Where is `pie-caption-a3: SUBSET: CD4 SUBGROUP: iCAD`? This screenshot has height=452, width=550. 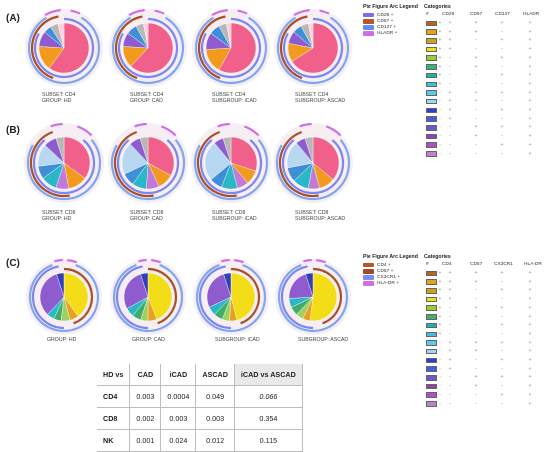
pie-caption-a3: SUBSET: CD4 SUBGROUP: iCAD is located at coordinates (234, 98).